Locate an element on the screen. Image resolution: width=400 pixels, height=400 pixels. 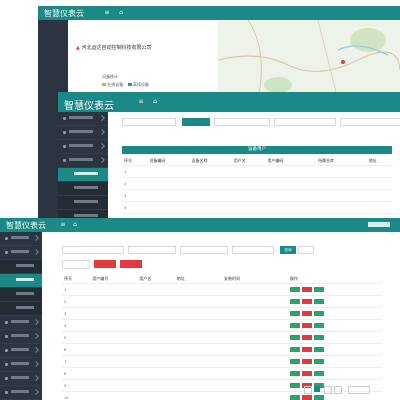
chevron-icon is located at coordinates (36, 364).